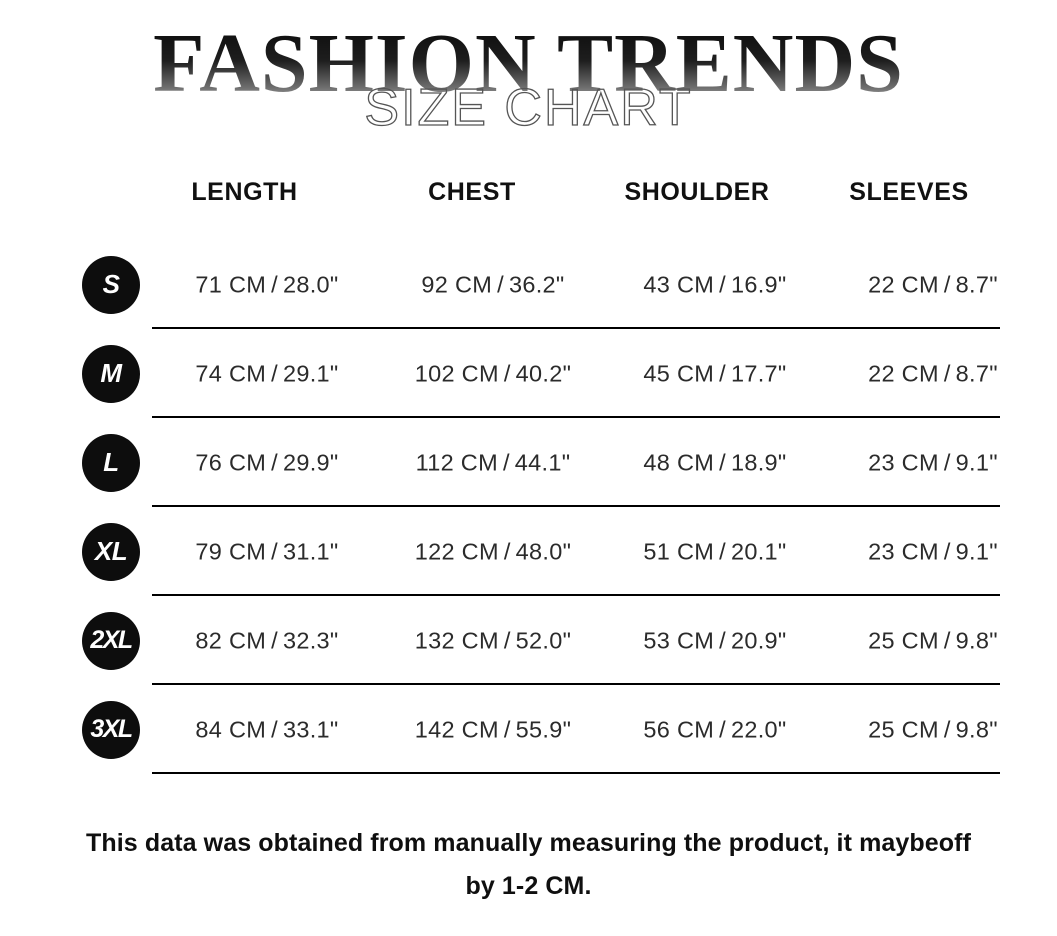 The width and height of the screenshot is (1057, 936). I want to click on value-in: 22.0", so click(758, 729).